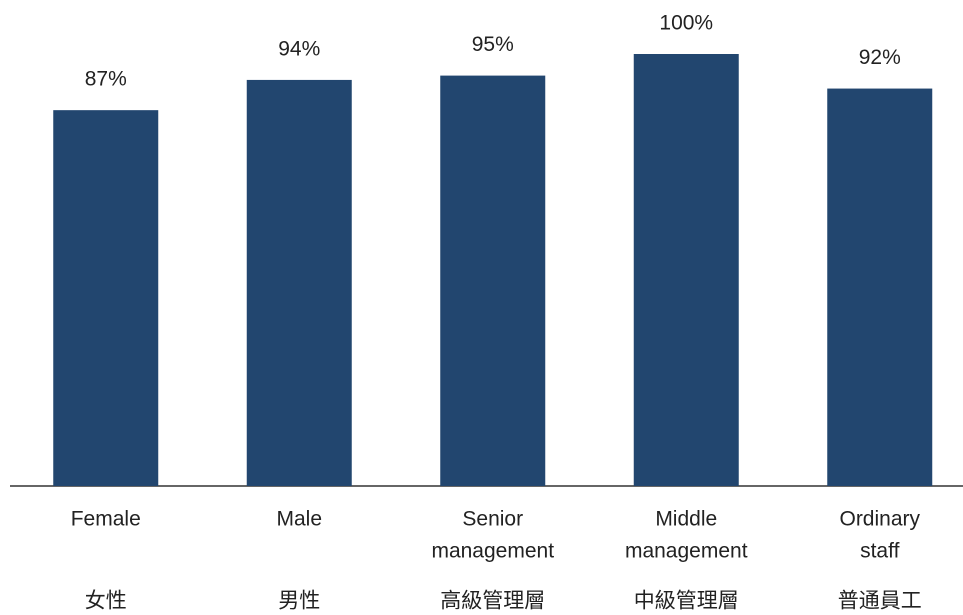  I want to click on x-tick-label: Male, so click(299, 519).